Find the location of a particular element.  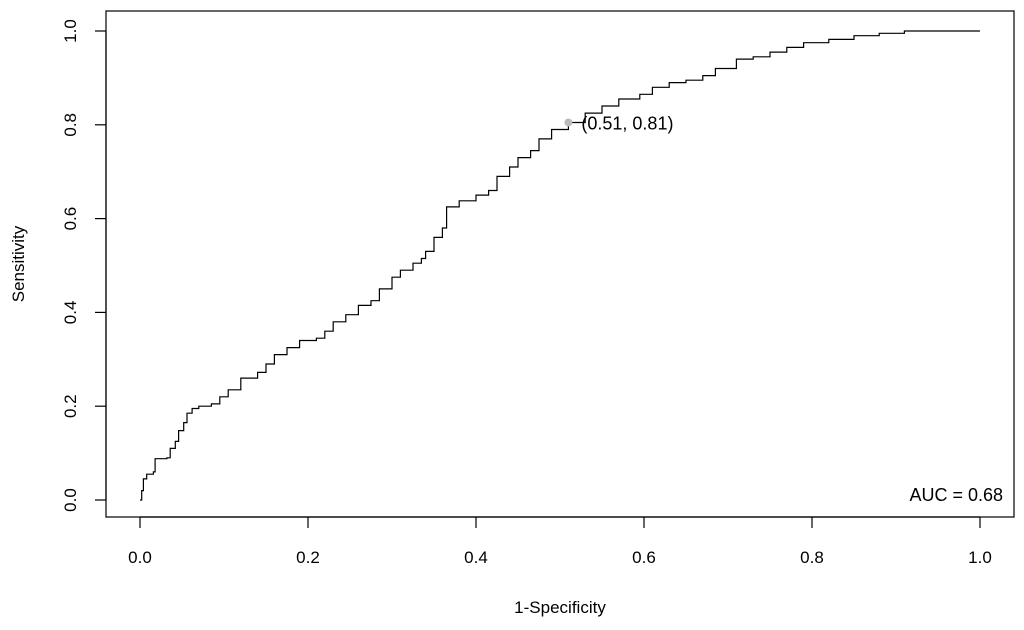

highlight-point is located at coordinates (568, 122).